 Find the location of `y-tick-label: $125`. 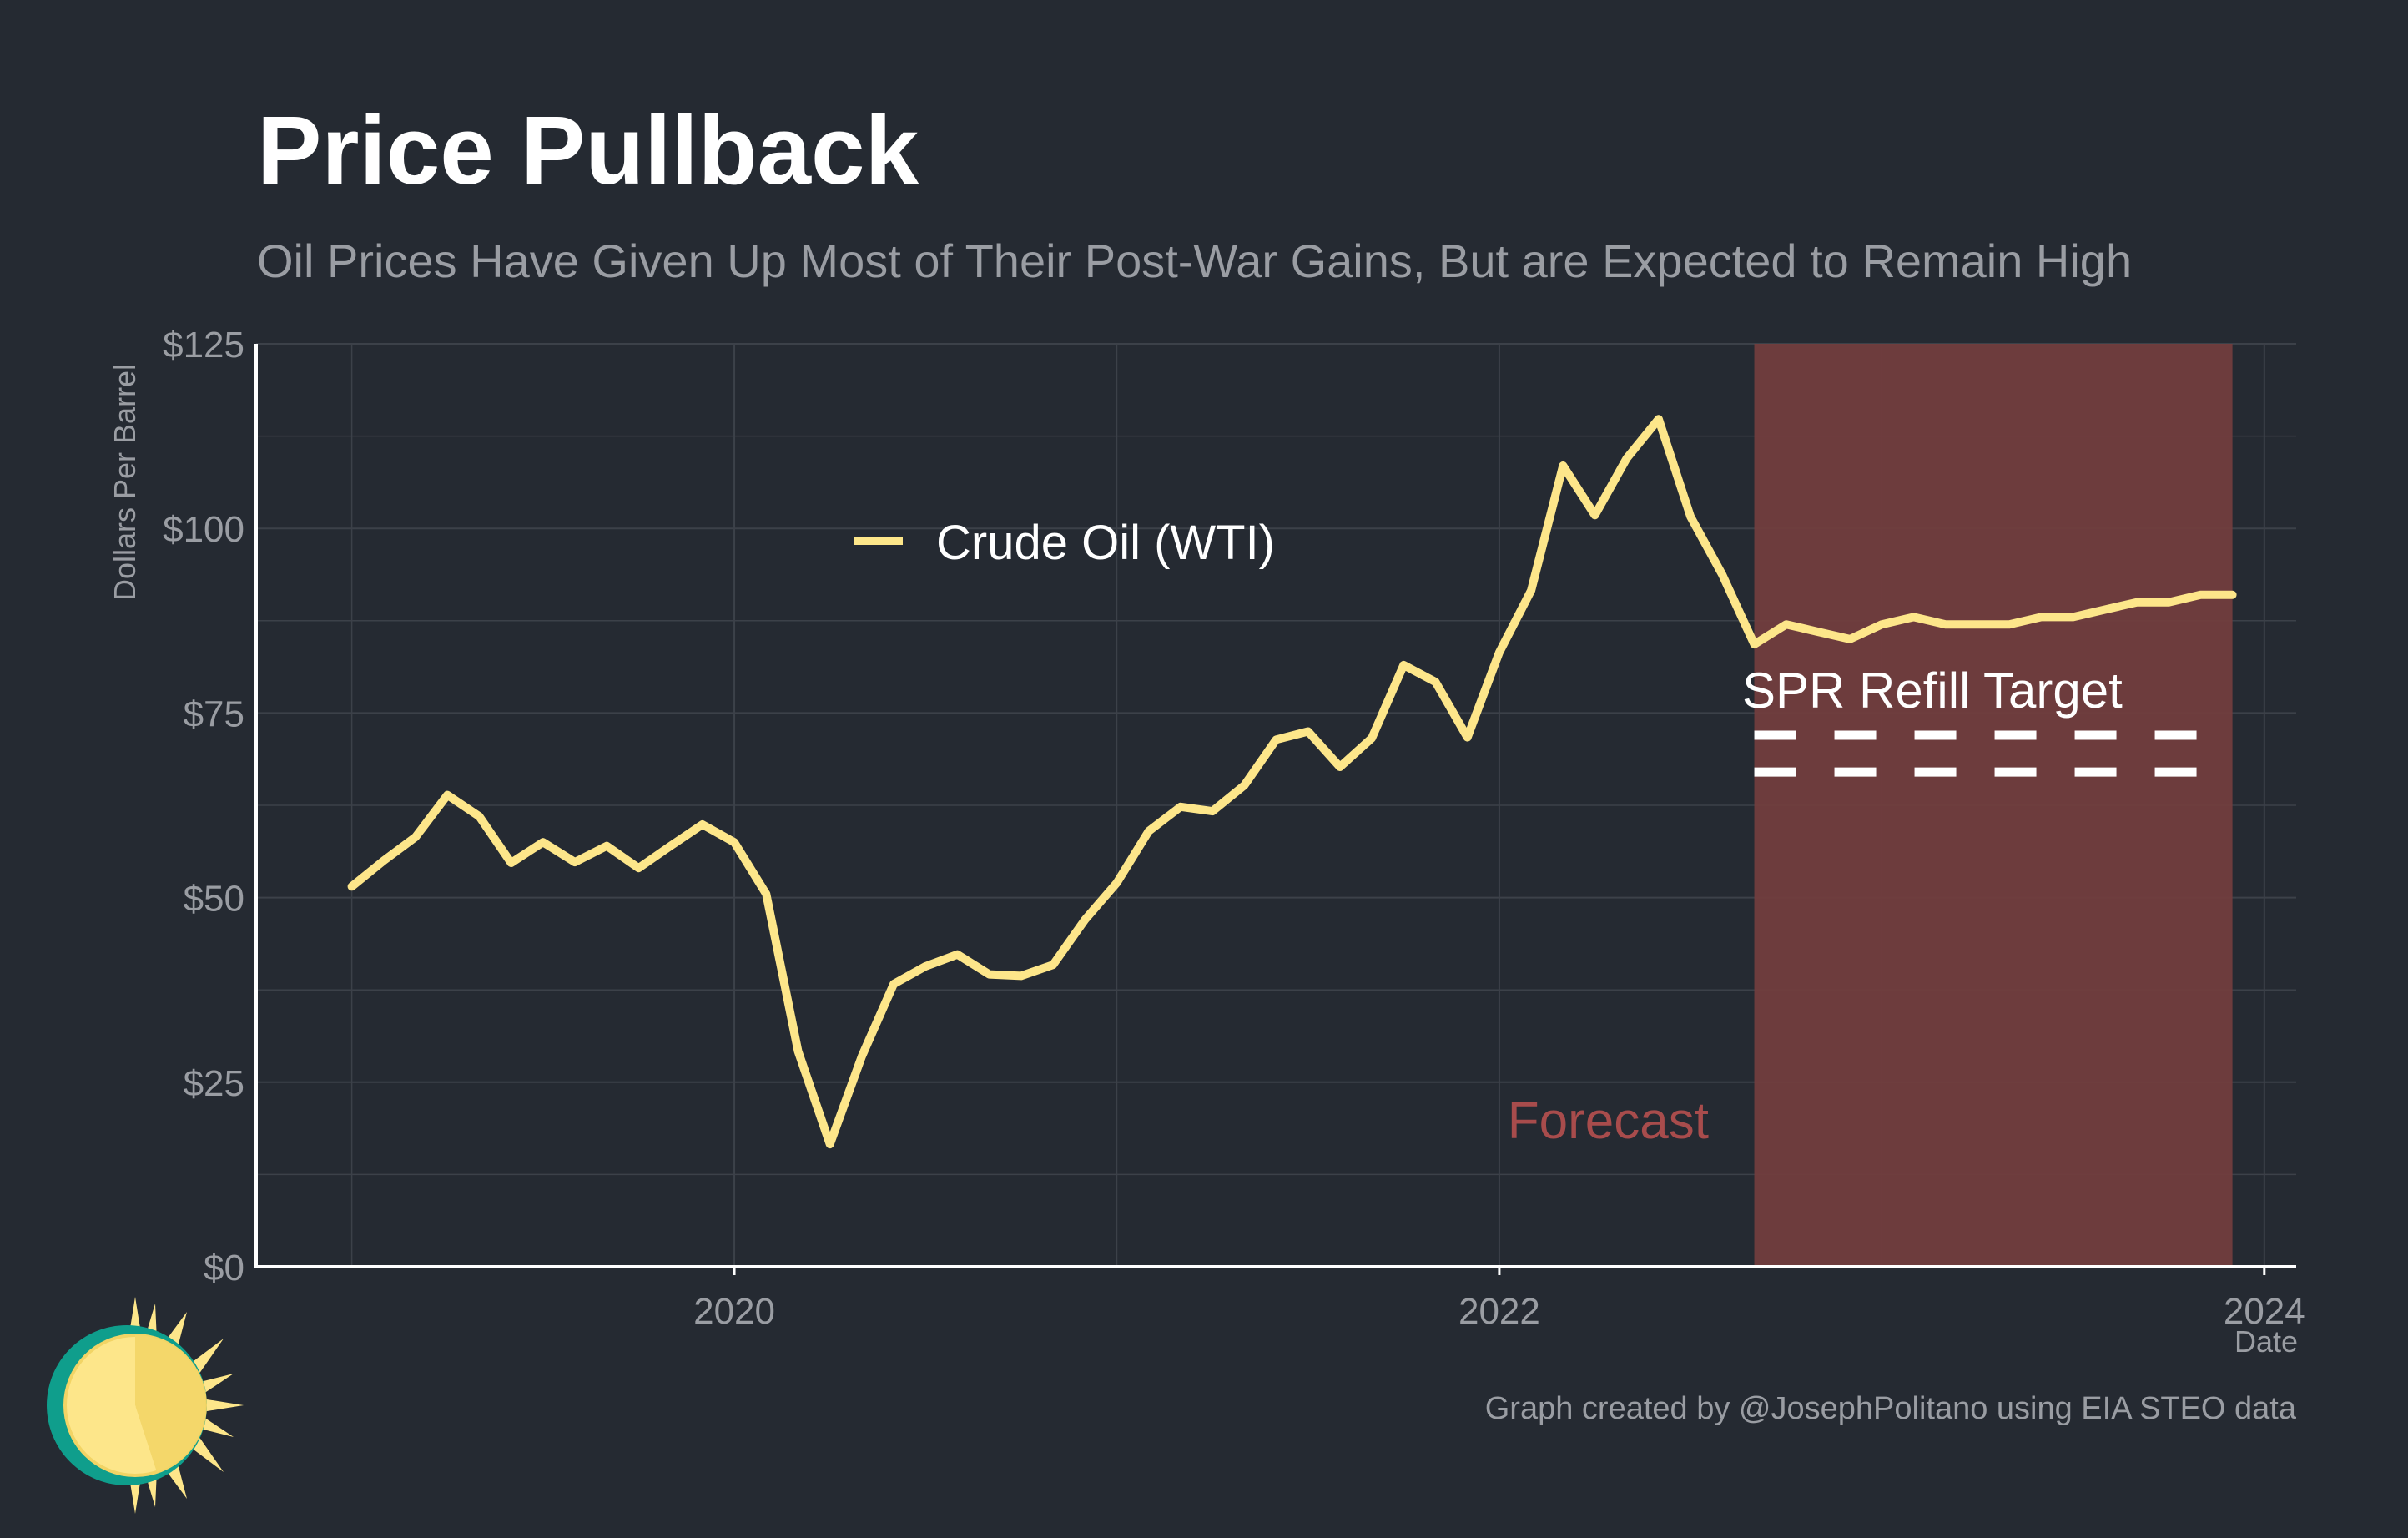

y-tick-label: $125 is located at coordinates (203, 345).